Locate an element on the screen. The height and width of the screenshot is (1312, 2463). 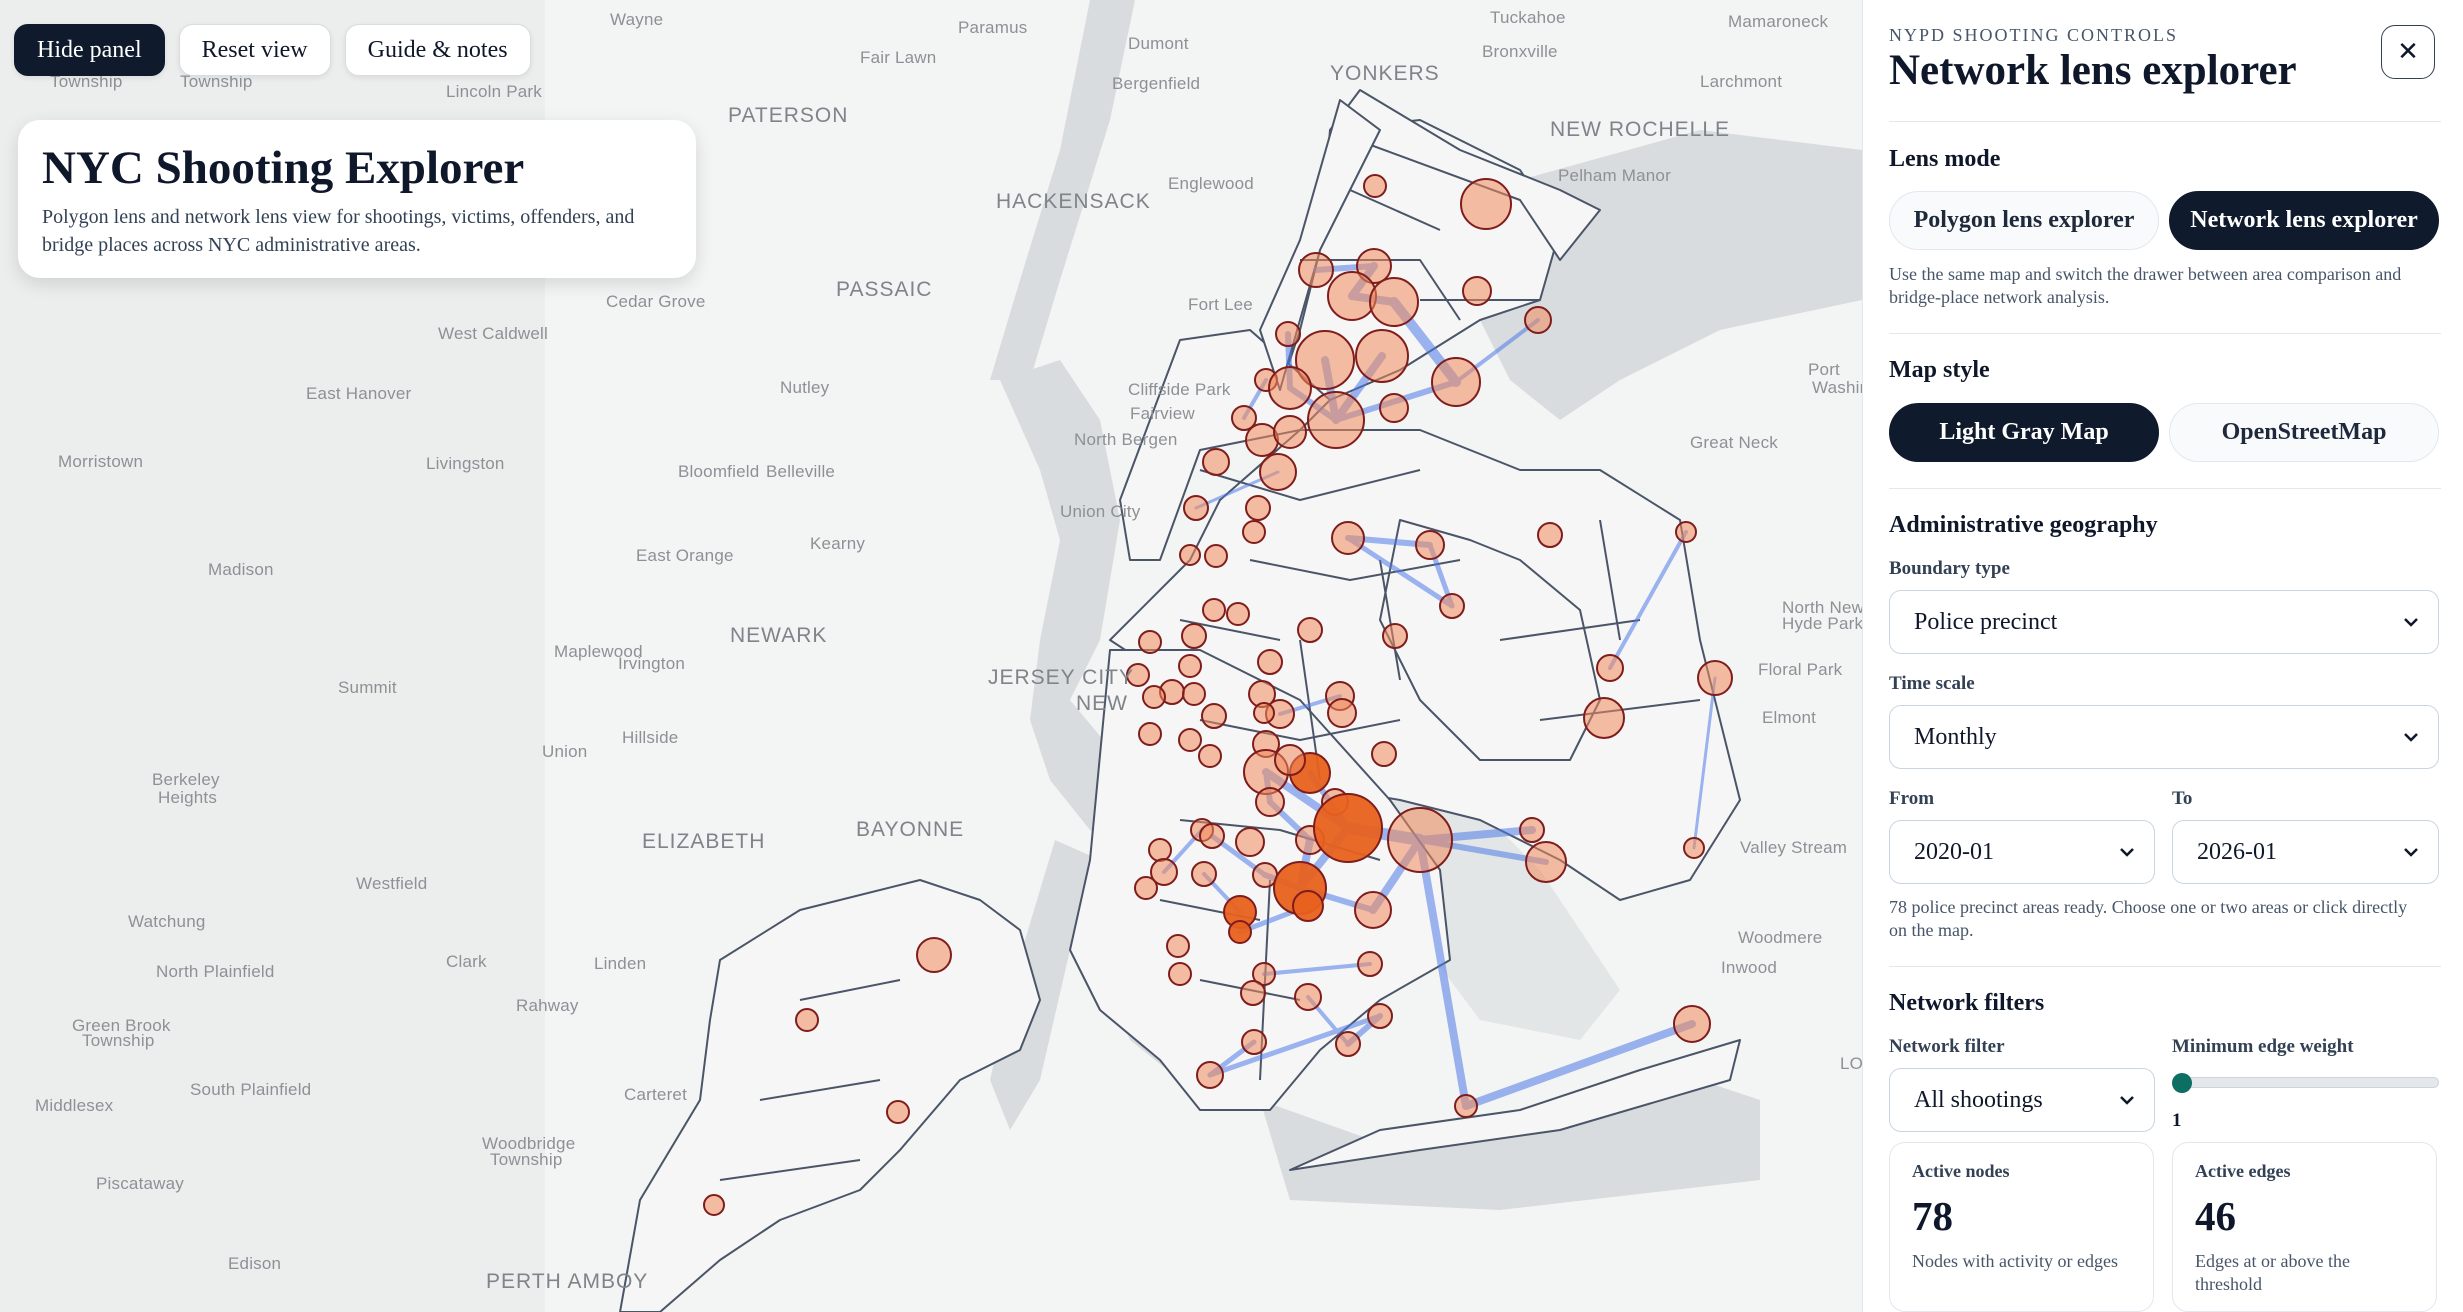
time-scale-select: Monthly is located at coordinates (2164, 737).